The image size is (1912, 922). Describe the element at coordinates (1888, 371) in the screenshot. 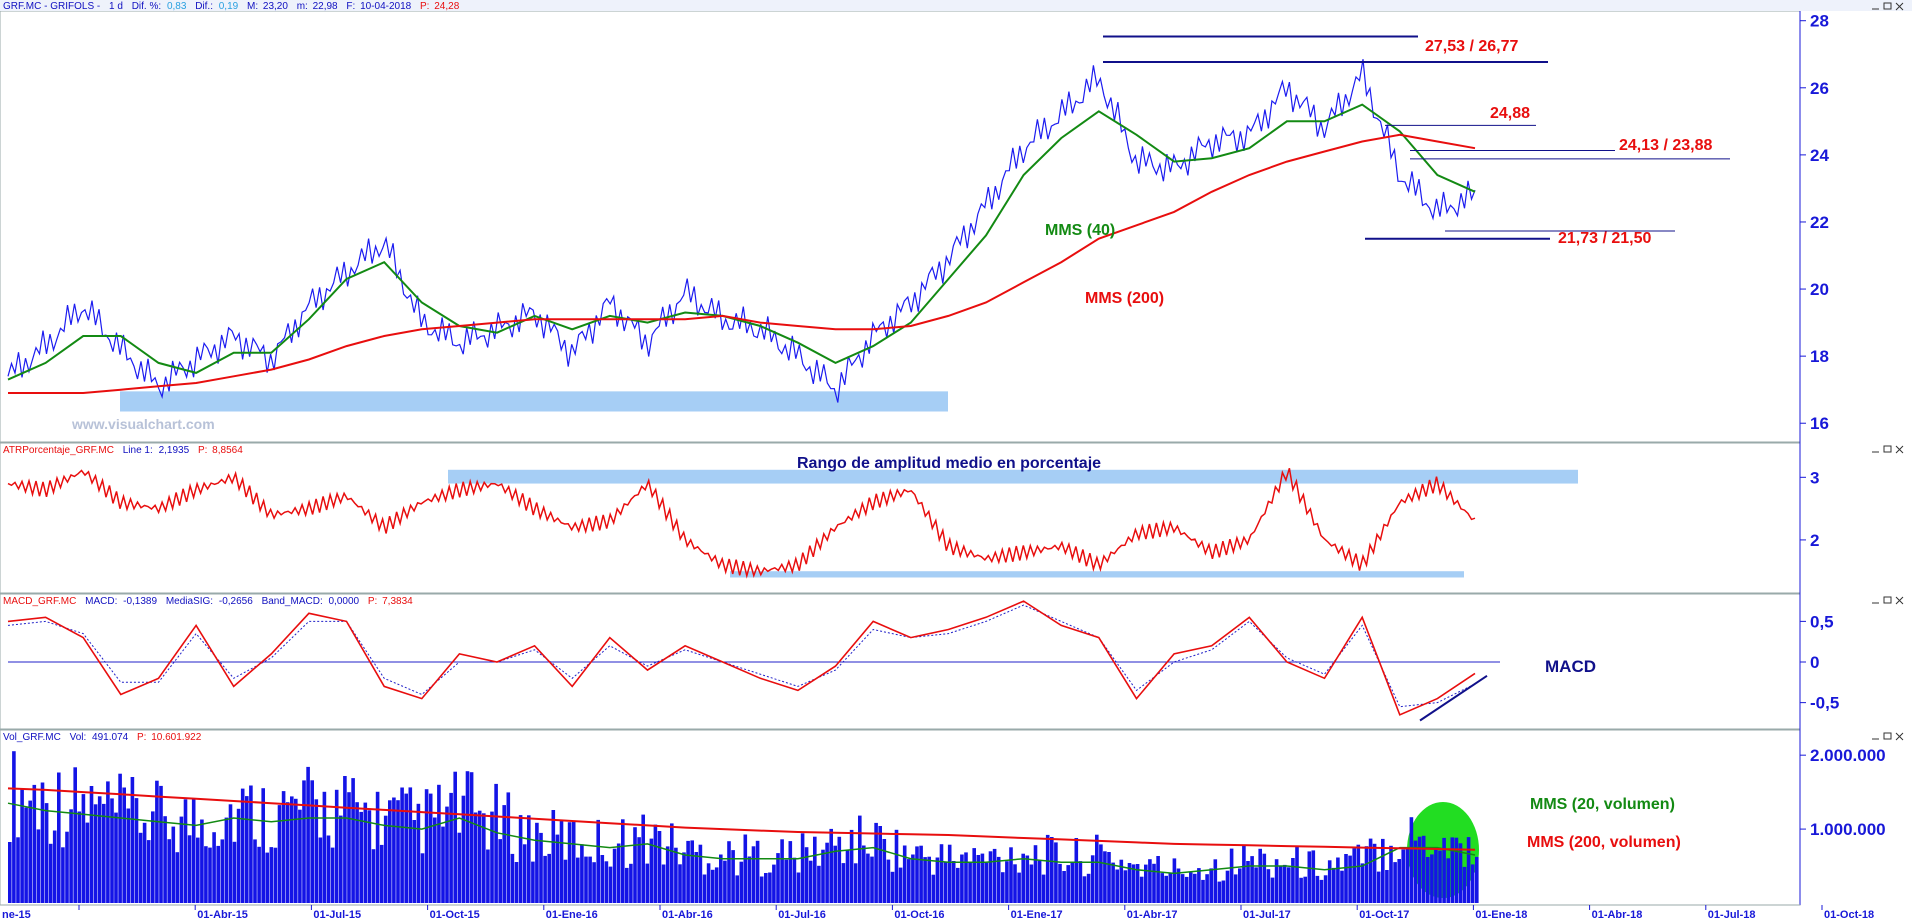

I see `panel-window-controls` at that location.